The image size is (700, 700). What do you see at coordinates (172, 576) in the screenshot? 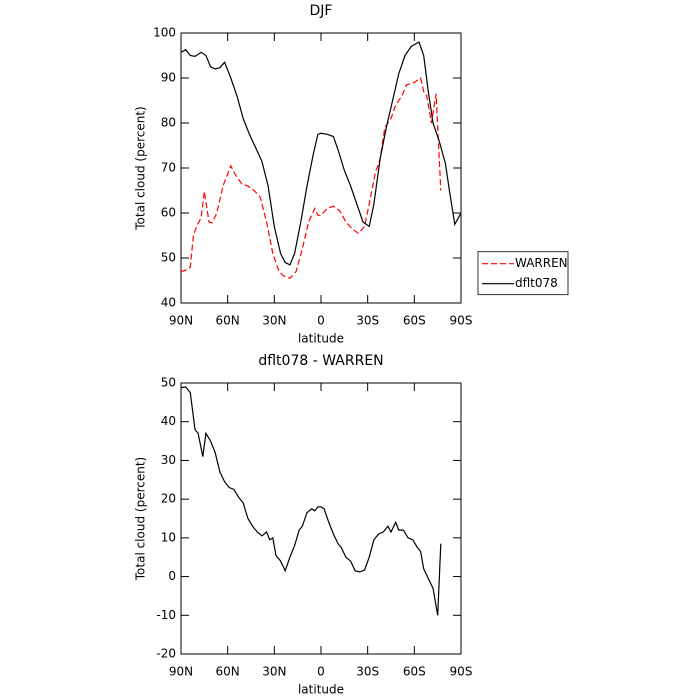
I see `y-tick-label: 0` at bounding box center [172, 576].